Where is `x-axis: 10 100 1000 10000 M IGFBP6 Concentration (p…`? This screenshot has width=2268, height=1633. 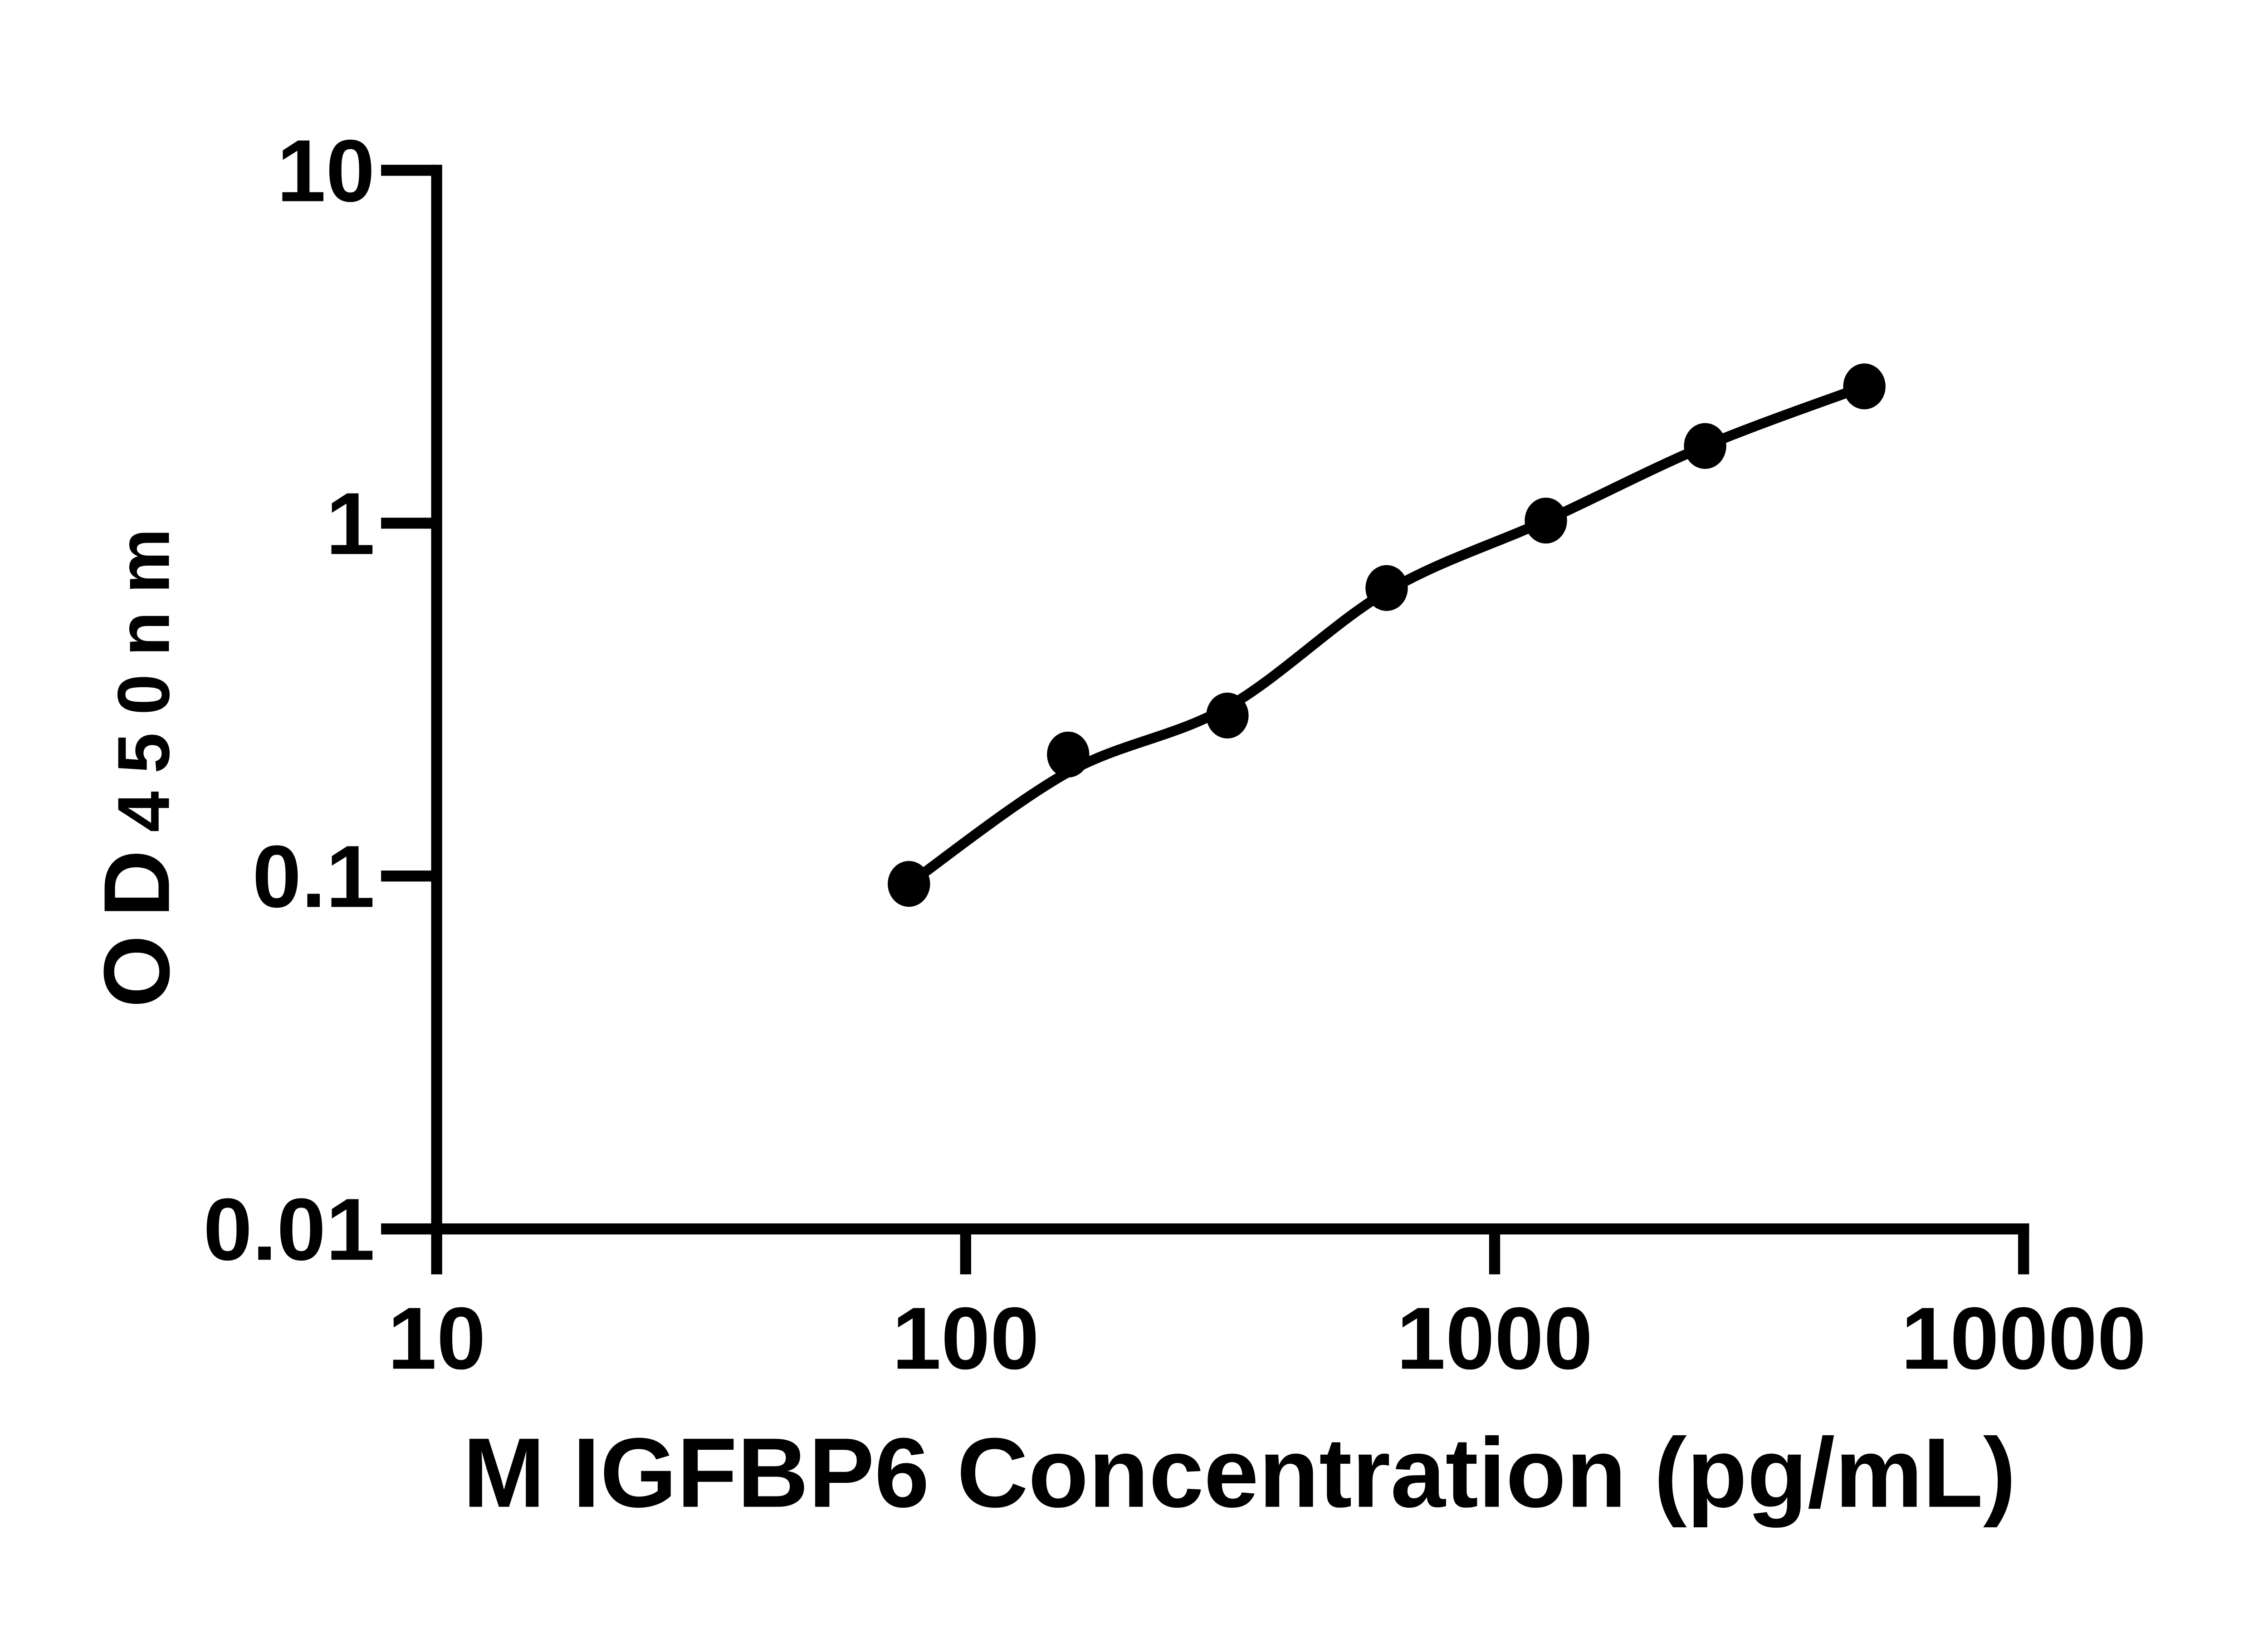 x-axis: 10 100 1000 10000 M IGFBP6 Concentration (p… is located at coordinates (1267, 1375).